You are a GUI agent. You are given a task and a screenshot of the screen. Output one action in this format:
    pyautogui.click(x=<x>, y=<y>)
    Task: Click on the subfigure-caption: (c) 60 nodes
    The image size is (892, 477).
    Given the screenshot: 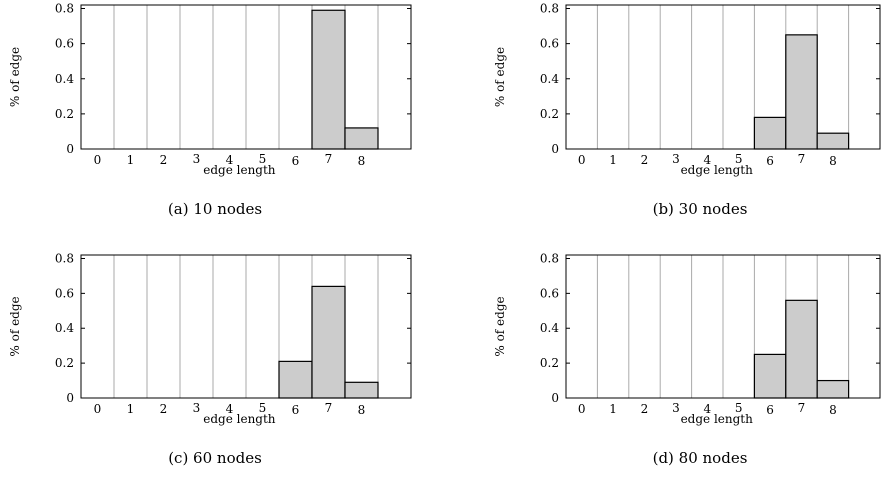 What is the action you would take?
    pyautogui.click(x=215, y=458)
    